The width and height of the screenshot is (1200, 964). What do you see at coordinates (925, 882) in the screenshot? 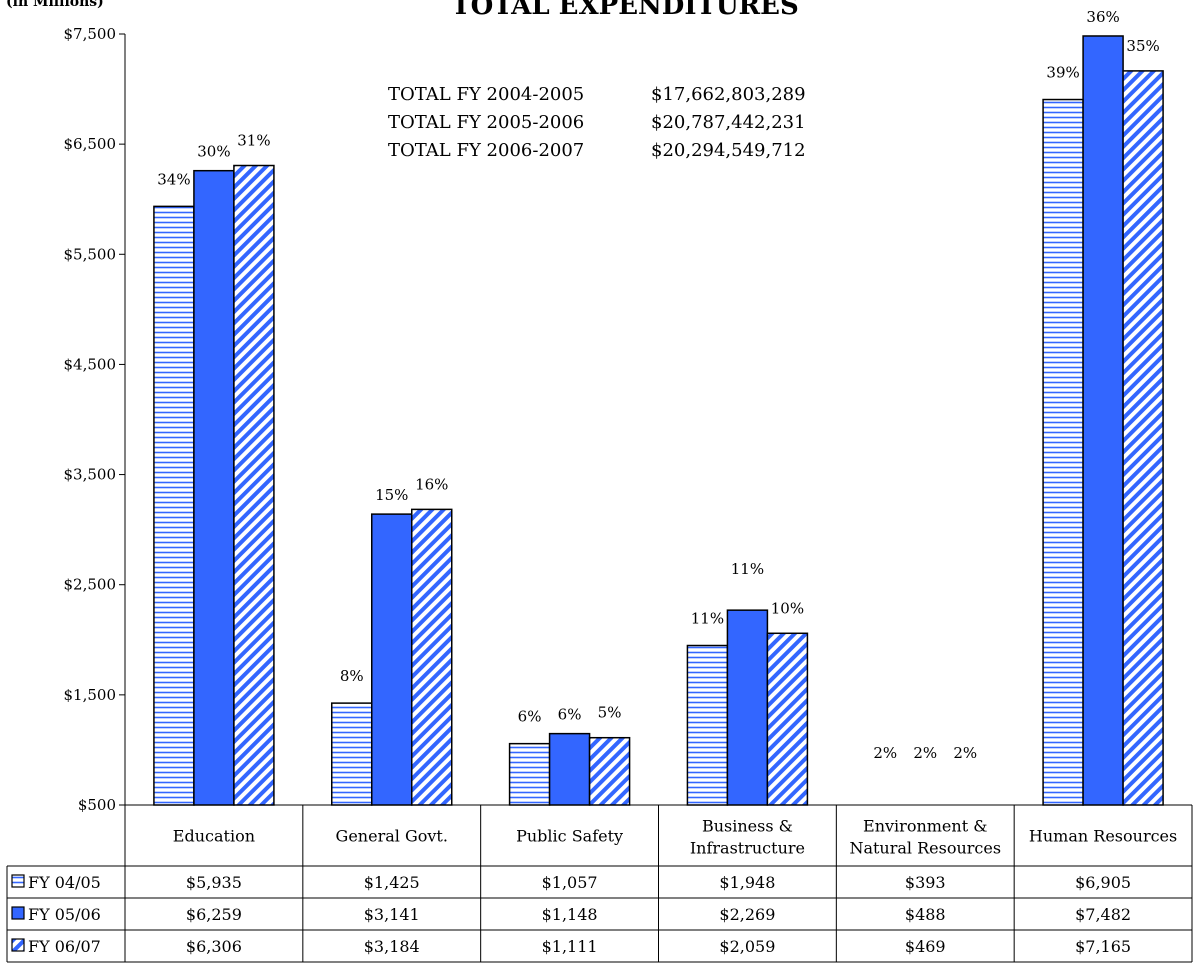
I see `table-cell-value: $393` at bounding box center [925, 882].